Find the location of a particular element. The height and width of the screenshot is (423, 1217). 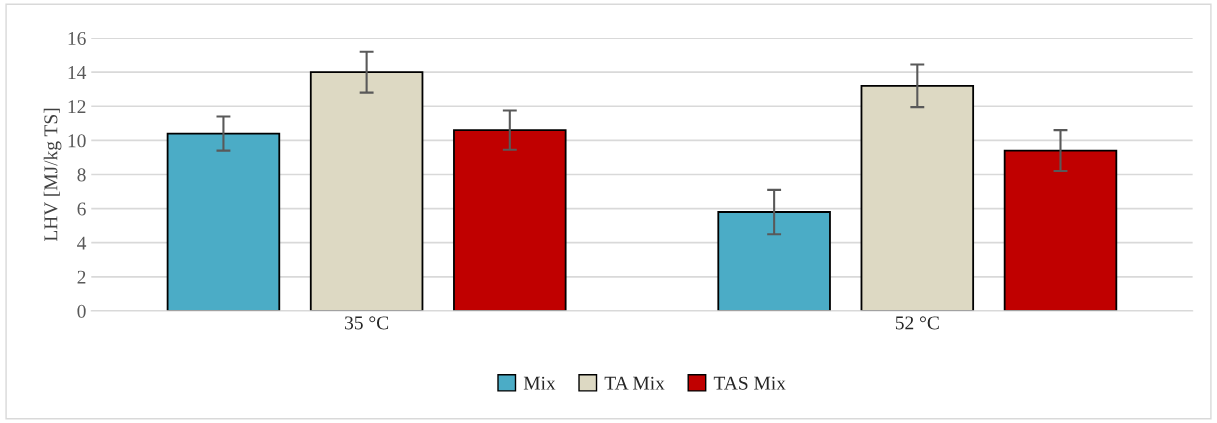

y-tick-label: 16 is located at coordinates (77, 38).